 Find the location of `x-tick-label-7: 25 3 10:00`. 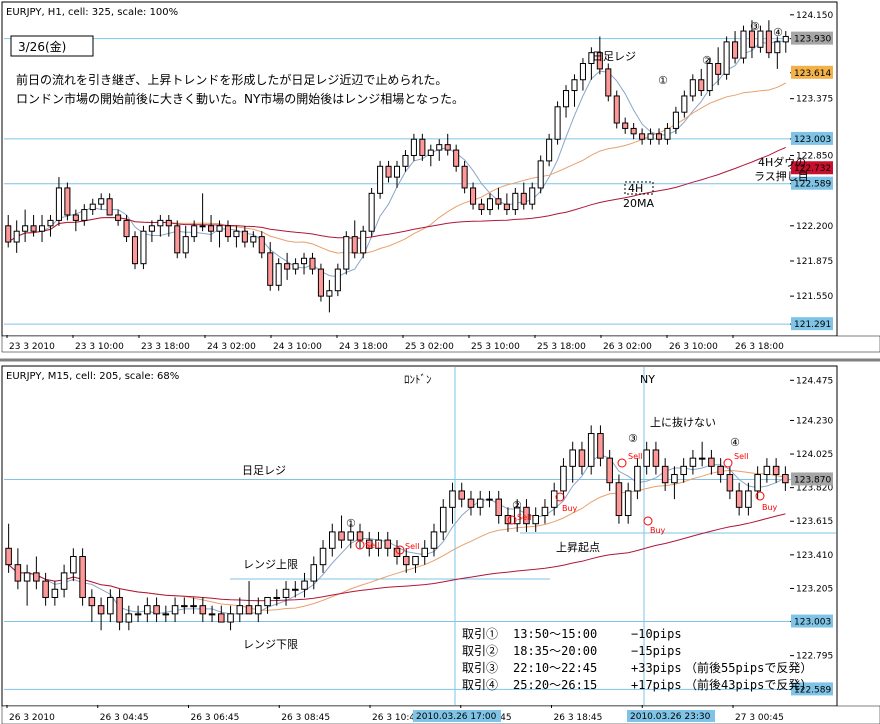

x-tick-label-7: 25 3 10:00 is located at coordinates (495, 347).